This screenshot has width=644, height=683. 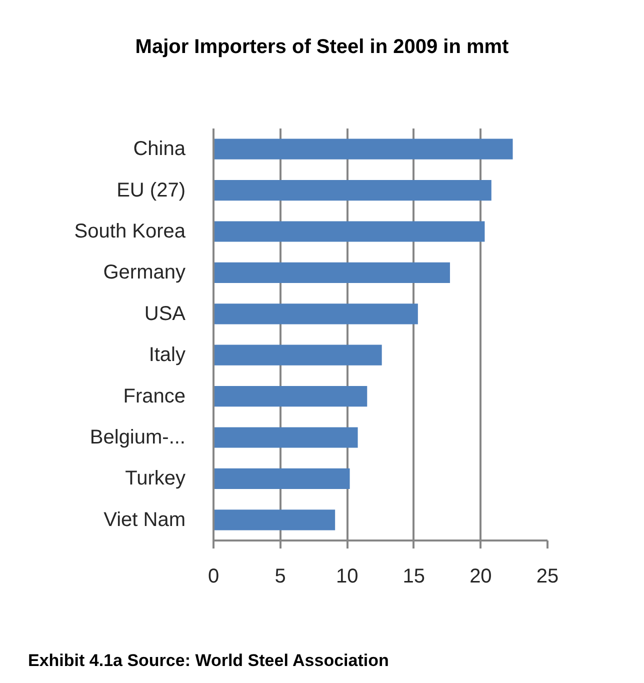 I want to click on chart-title: Major Importers of Steel in 2009 in mmt, so click(x=322, y=47).